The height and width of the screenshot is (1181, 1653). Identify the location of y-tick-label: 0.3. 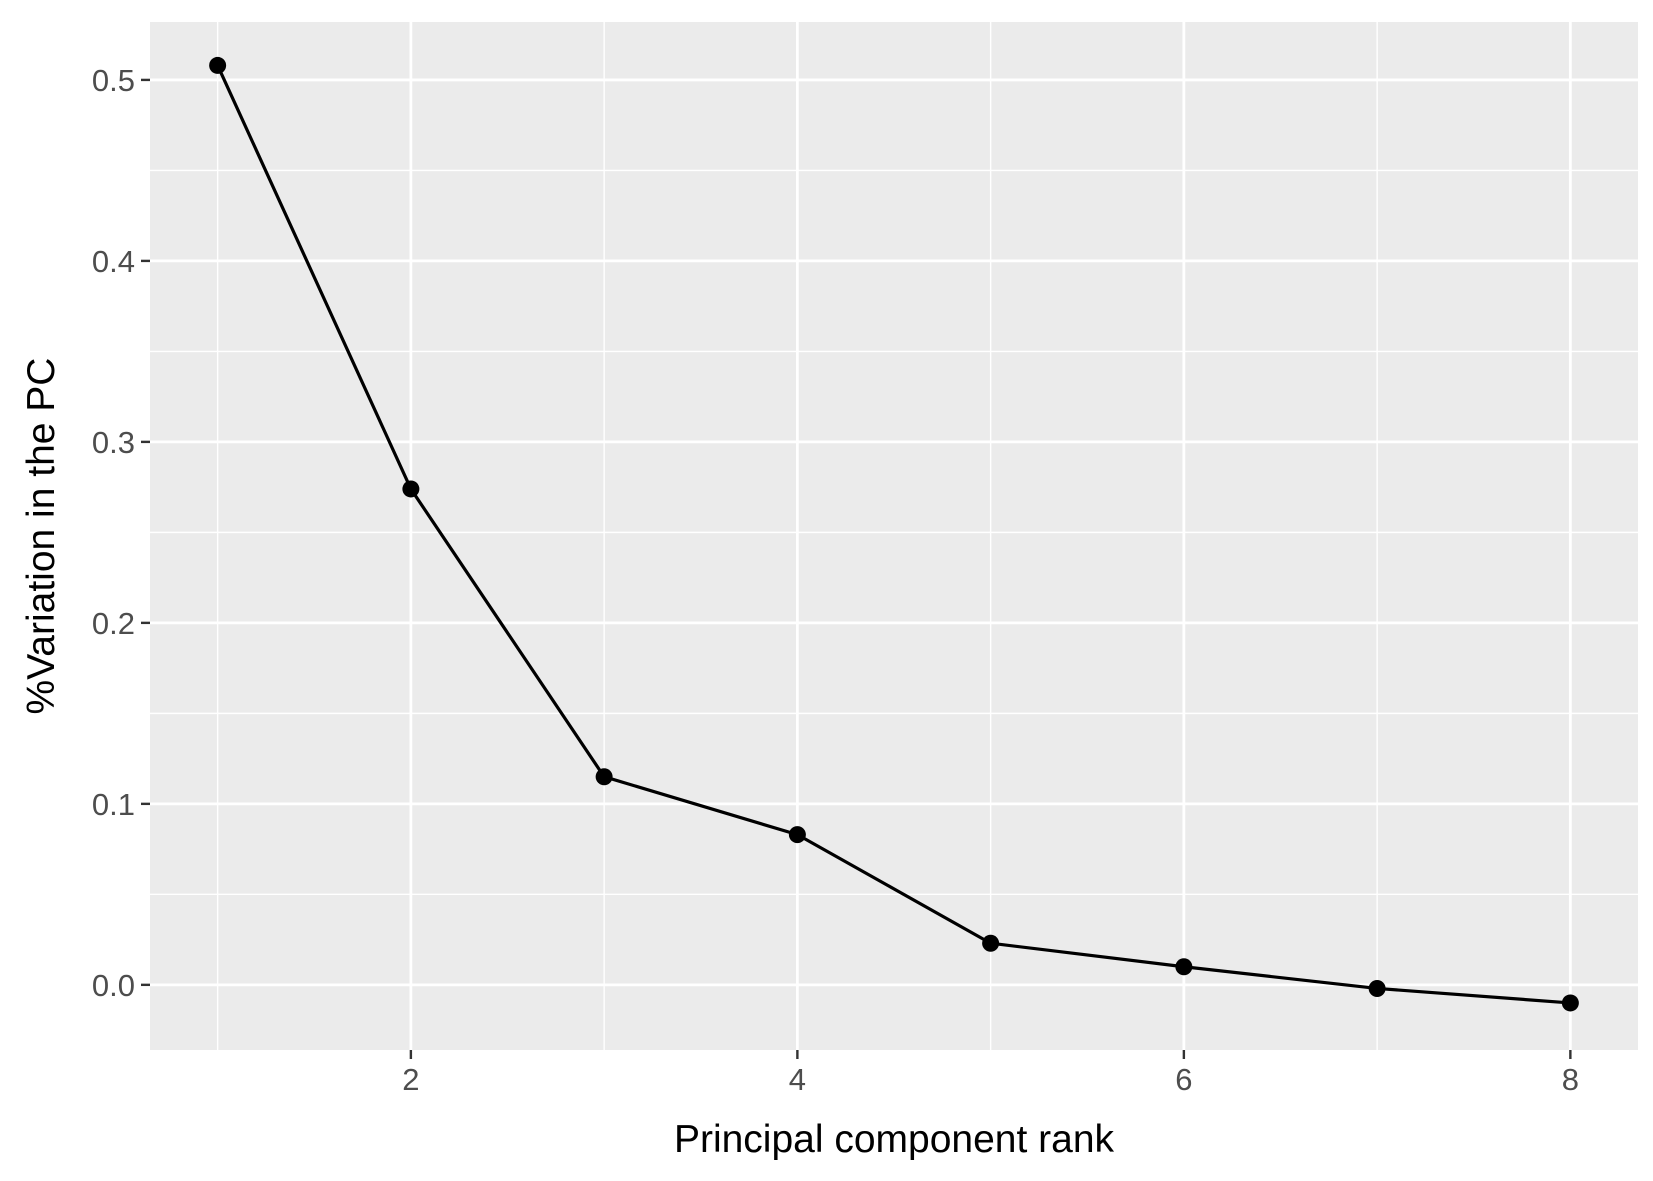
(113, 442).